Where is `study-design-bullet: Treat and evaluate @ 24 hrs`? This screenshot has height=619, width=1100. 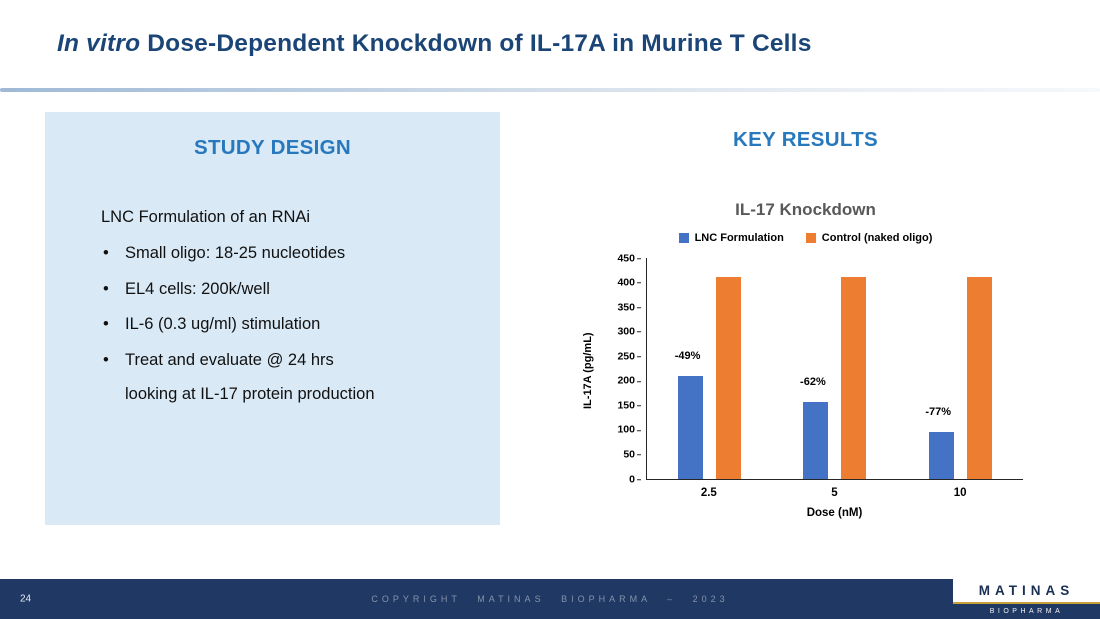
study-design-bullet: Treat and evaluate @ 24 hrs is located at coordinates (272, 360).